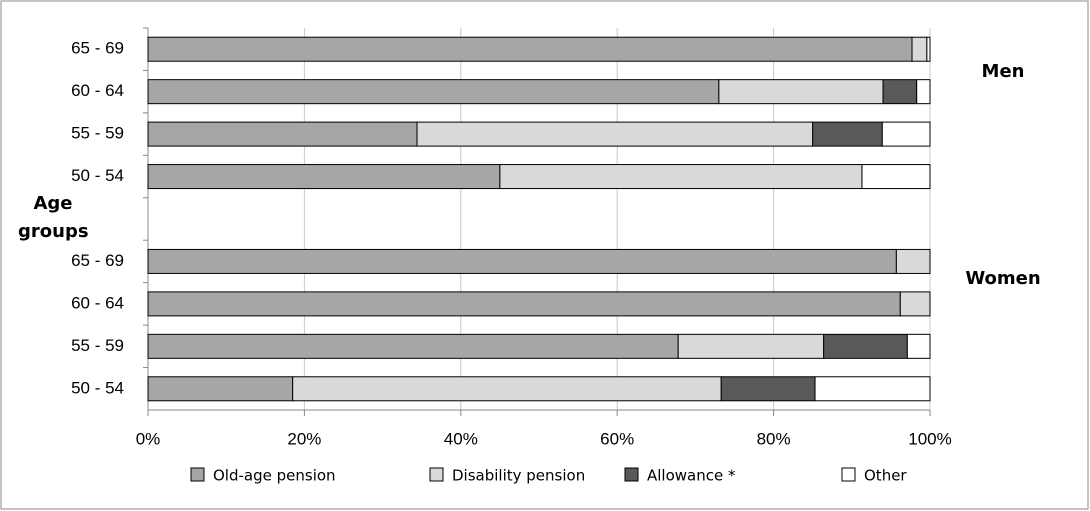  What do you see at coordinates (148, 438) in the screenshot?
I see `x-tick-label: 0%` at bounding box center [148, 438].